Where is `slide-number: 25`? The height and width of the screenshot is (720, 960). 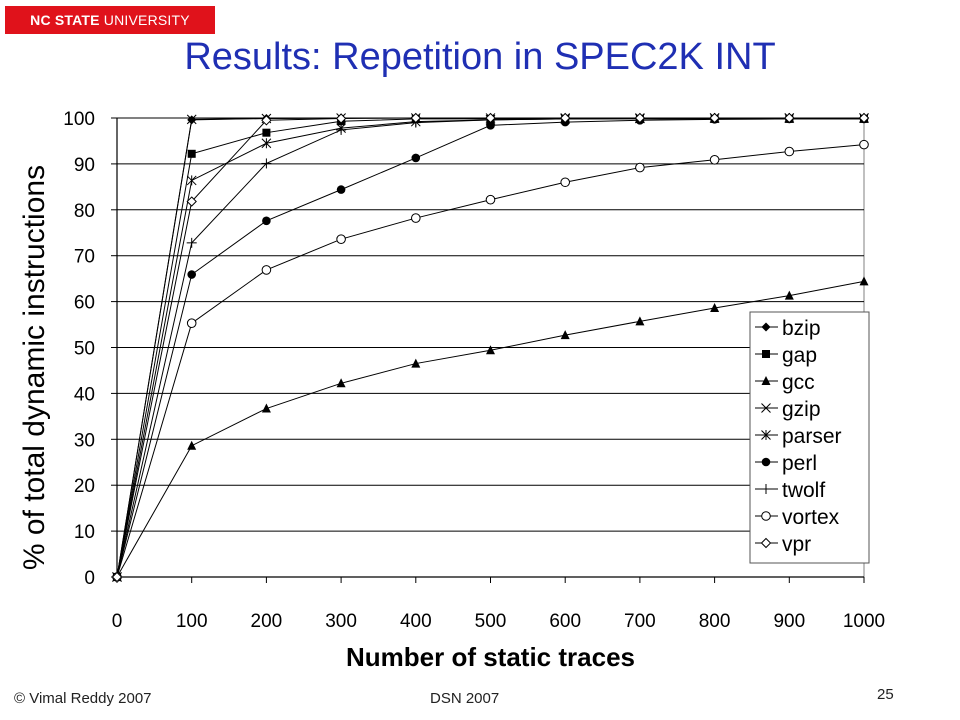 slide-number: 25 is located at coordinates (885, 694).